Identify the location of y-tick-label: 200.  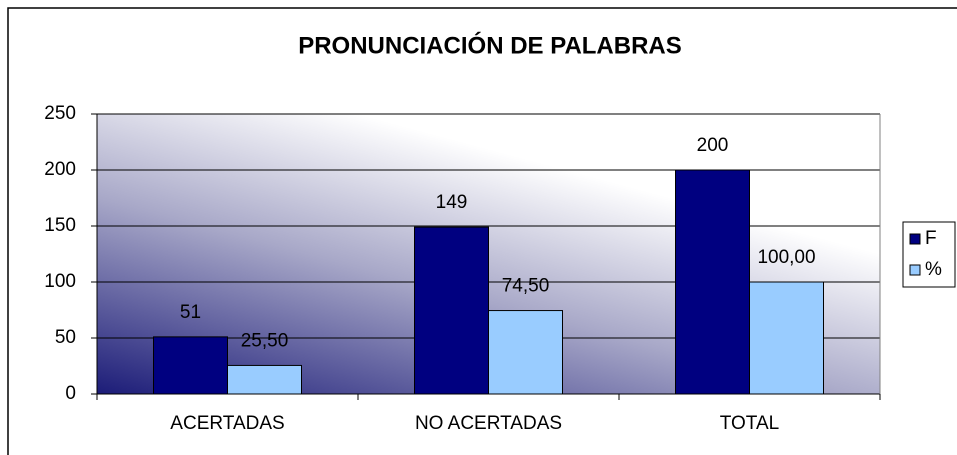
(60, 169).